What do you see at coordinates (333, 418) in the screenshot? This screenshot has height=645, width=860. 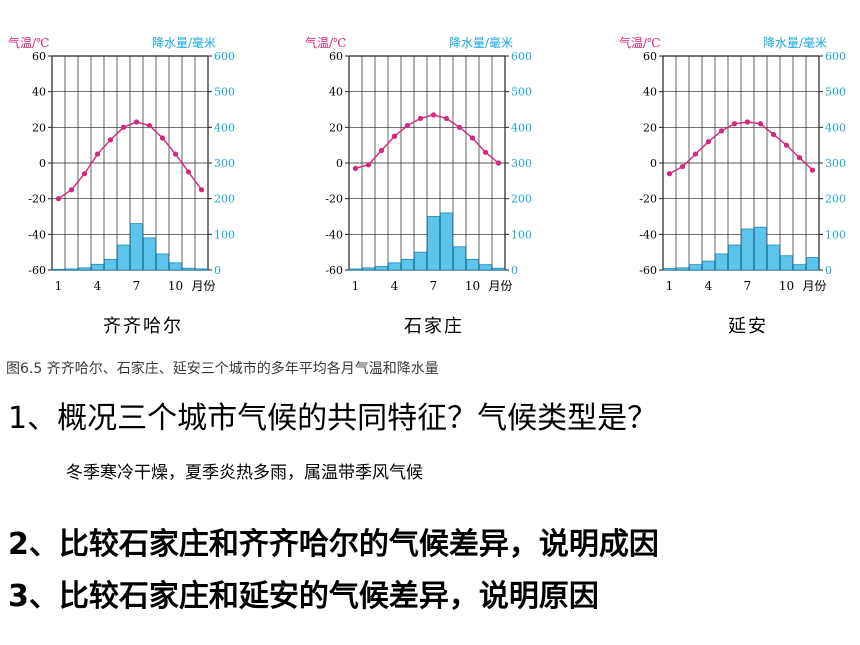 I see `question-1: 1、概况三个城市气候的共同特征？气候类型是？` at bounding box center [333, 418].